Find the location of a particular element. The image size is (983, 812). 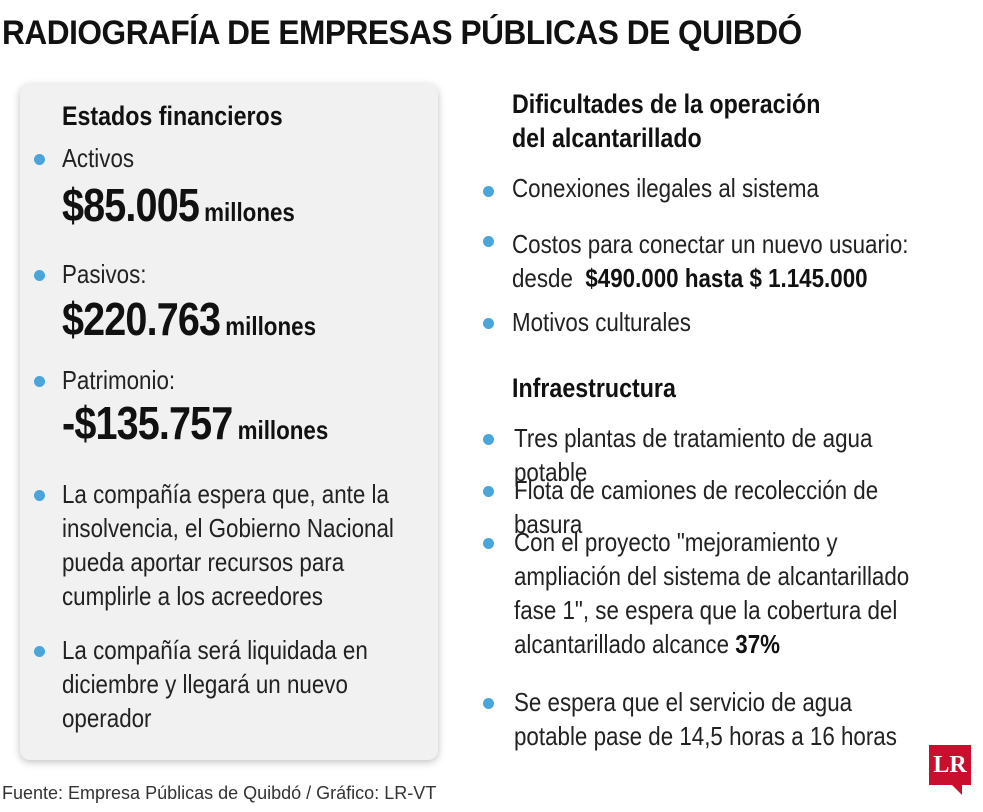

heading-line: Dificultades de la operación is located at coordinates (666, 104).